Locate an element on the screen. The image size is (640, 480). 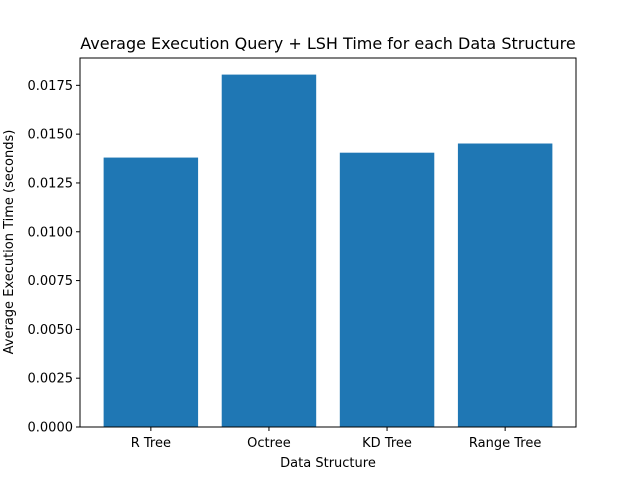
y-tick-label: 0.0000 is located at coordinates (51, 428).